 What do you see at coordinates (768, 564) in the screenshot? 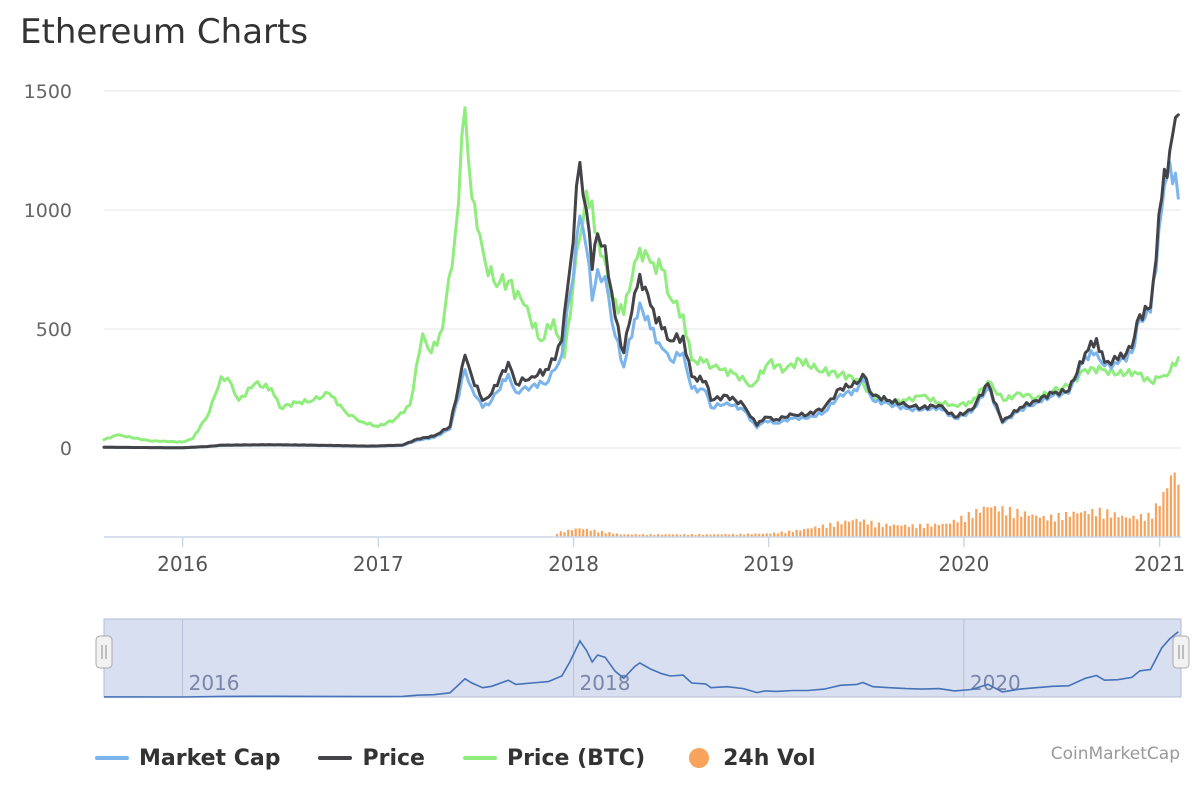
I see `x-tick-label: 2019` at bounding box center [768, 564].